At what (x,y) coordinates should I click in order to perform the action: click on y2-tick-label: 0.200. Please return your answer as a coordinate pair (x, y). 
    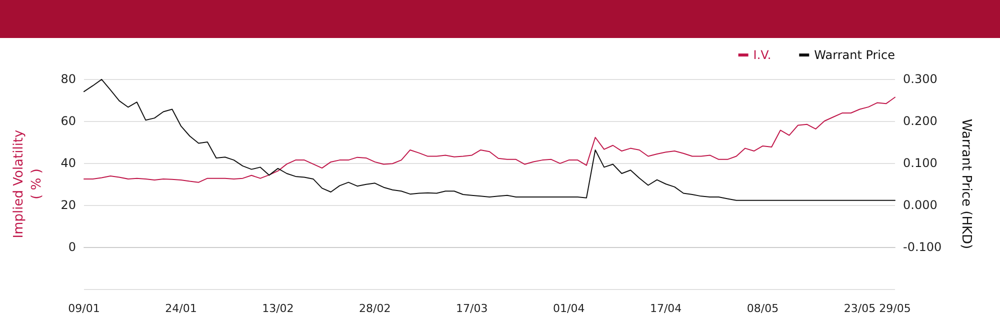
    Looking at the image, I should click on (920, 121).